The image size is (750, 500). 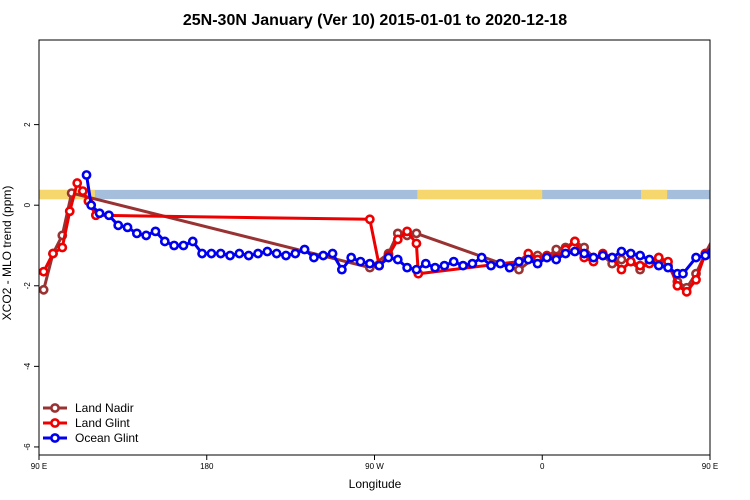 What do you see at coordinates (542, 466) in the screenshot?
I see `x-tick-label: 0` at bounding box center [542, 466].